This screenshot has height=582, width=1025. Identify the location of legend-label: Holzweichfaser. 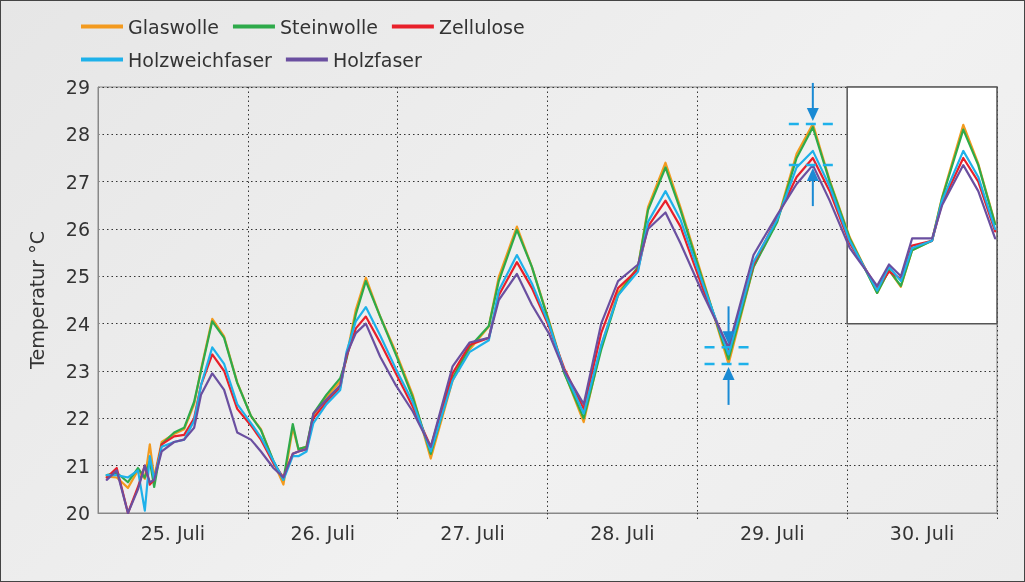
(200, 59).